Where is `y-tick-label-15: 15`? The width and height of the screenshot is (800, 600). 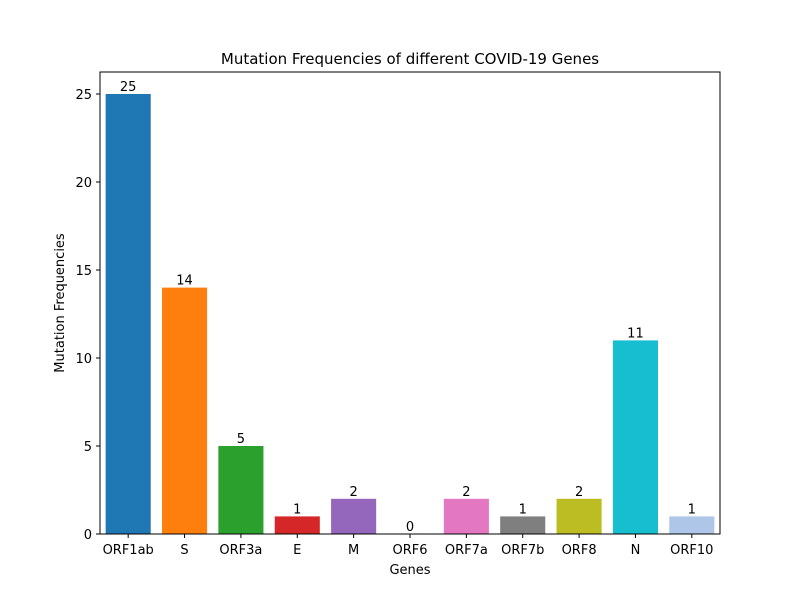
y-tick-label-15: 15 is located at coordinates (83, 271).